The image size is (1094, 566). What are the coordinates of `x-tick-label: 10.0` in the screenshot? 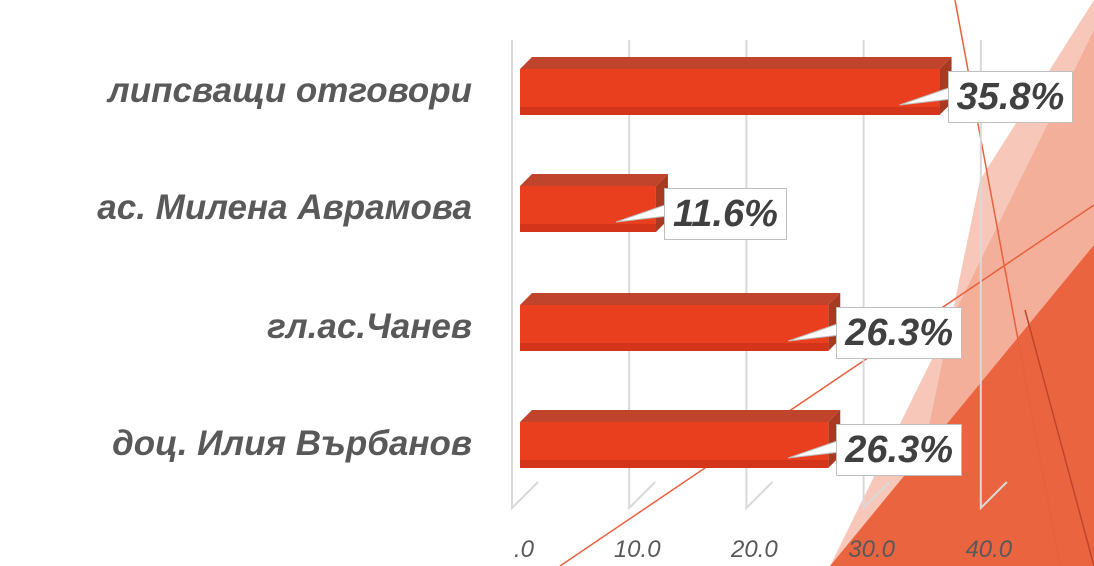 It's located at (637, 549).